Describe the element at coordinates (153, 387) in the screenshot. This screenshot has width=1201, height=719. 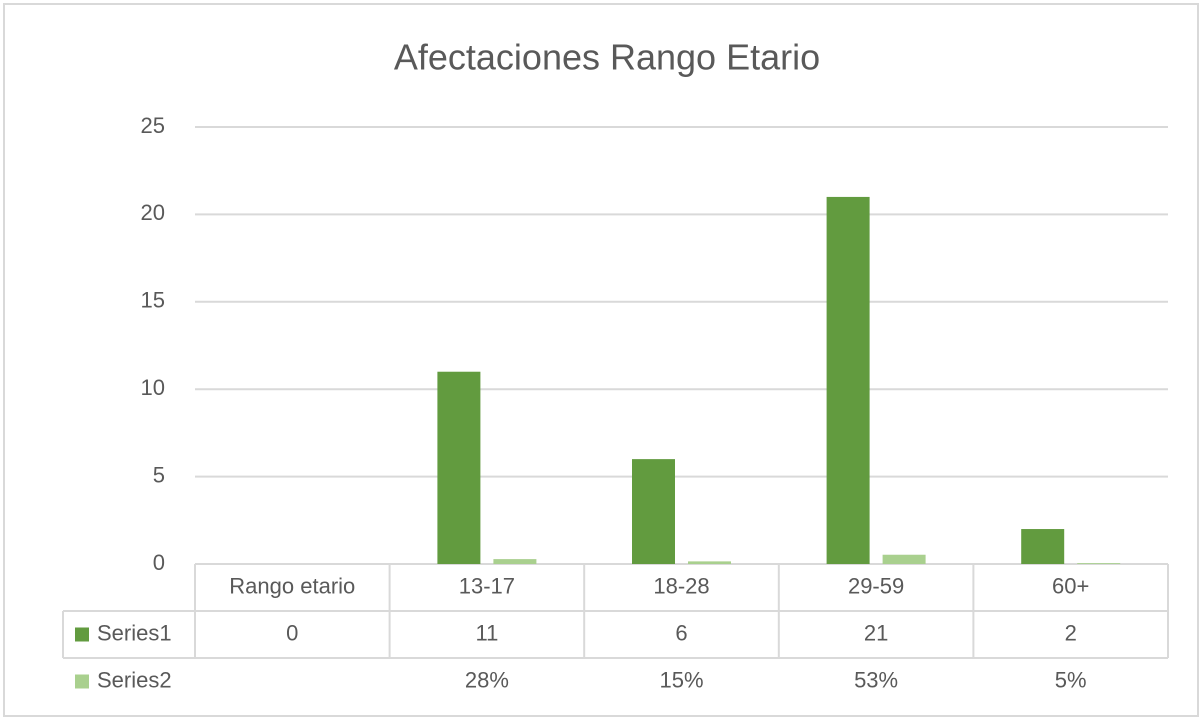
I see `y-tick-label: 10` at that location.